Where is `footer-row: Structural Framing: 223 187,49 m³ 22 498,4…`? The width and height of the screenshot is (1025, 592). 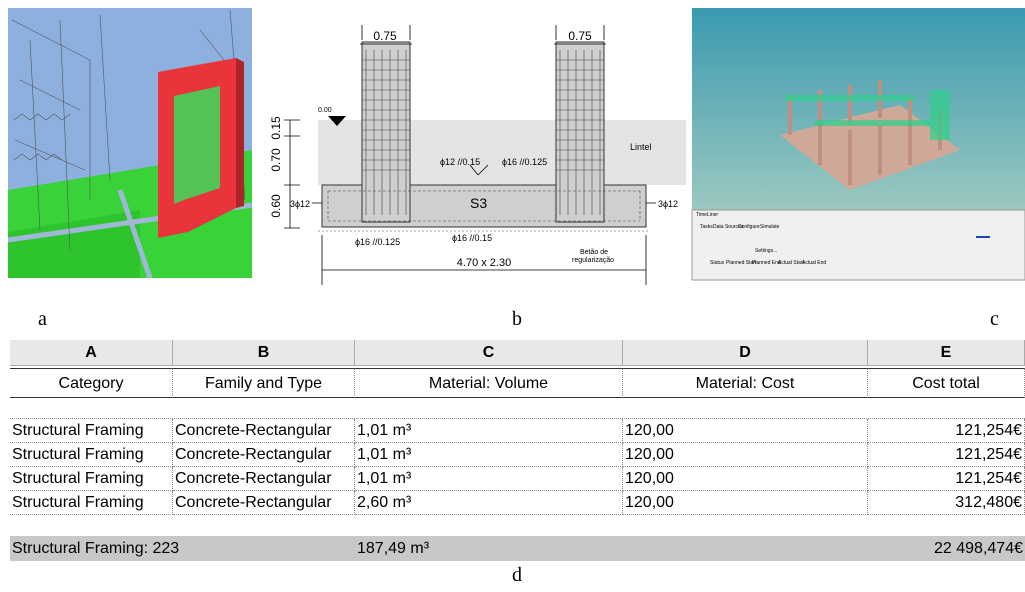
footer-row: Structural Framing: 223 187,49 m³ 22 498,4… is located at coordinates (517, 548).